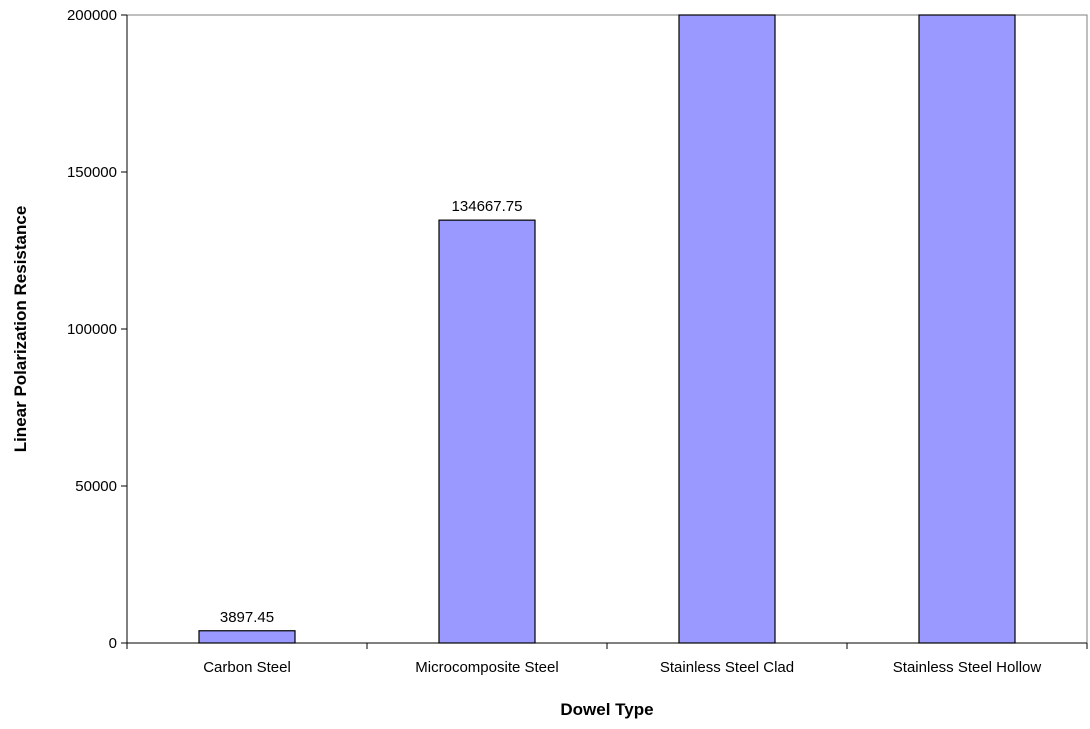  I want to click on y-tick-label: 150000, so click(92, 172).